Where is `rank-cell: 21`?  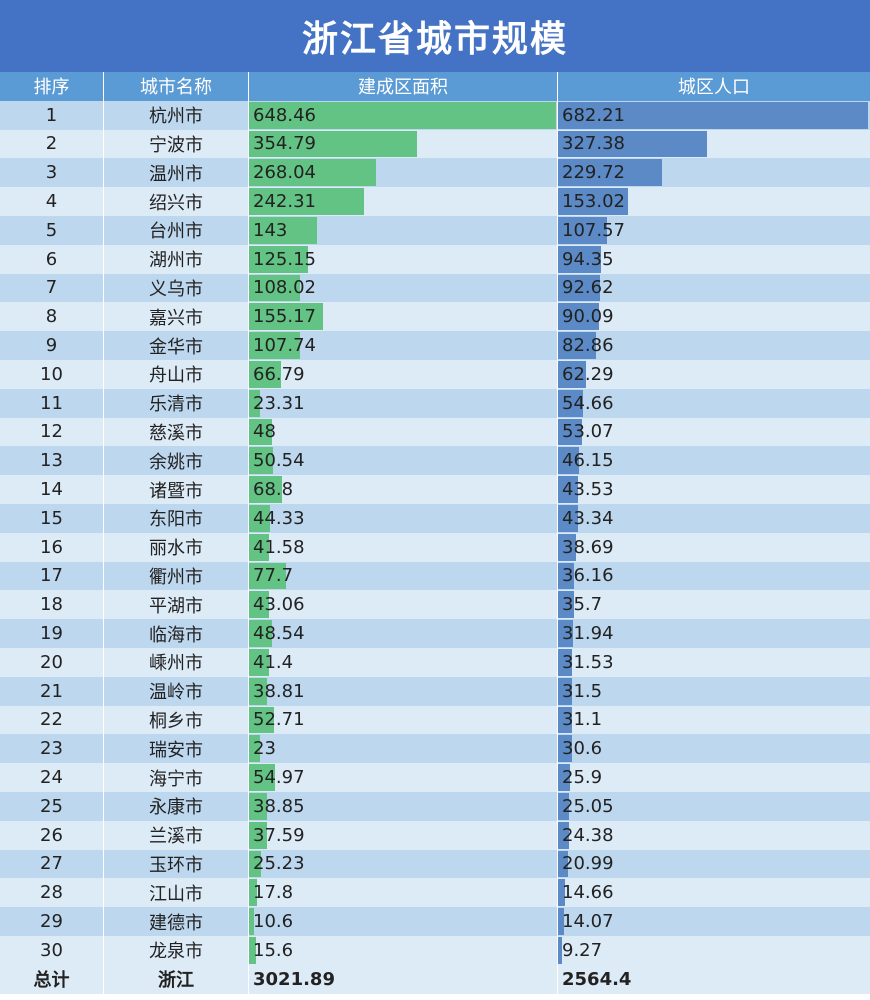
rank-cell: 21 is located at coordinates (52, 691).